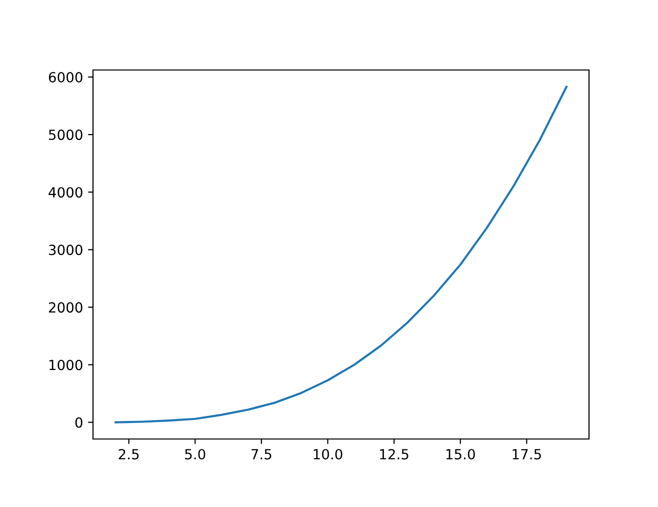  What do you see at coordinates (328, 454) in the screenshot?
I see `x-tick-label: 10.0` at bounding box center [328, 454].